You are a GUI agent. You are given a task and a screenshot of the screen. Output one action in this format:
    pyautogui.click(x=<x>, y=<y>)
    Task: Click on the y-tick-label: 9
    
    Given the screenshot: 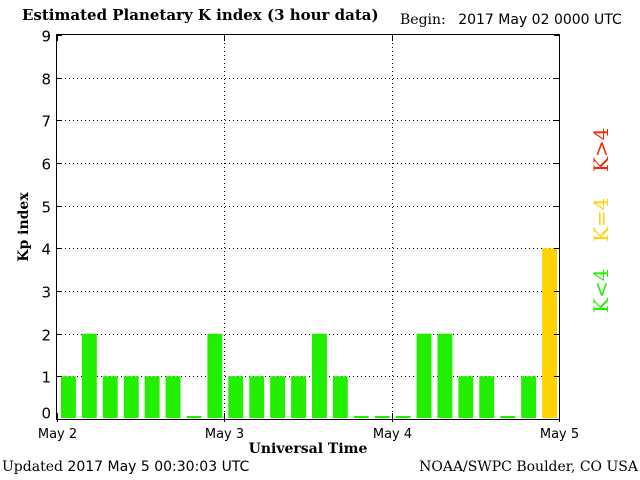 What is the action you would take?
    pyautogui.click(x=46, y=37)
    